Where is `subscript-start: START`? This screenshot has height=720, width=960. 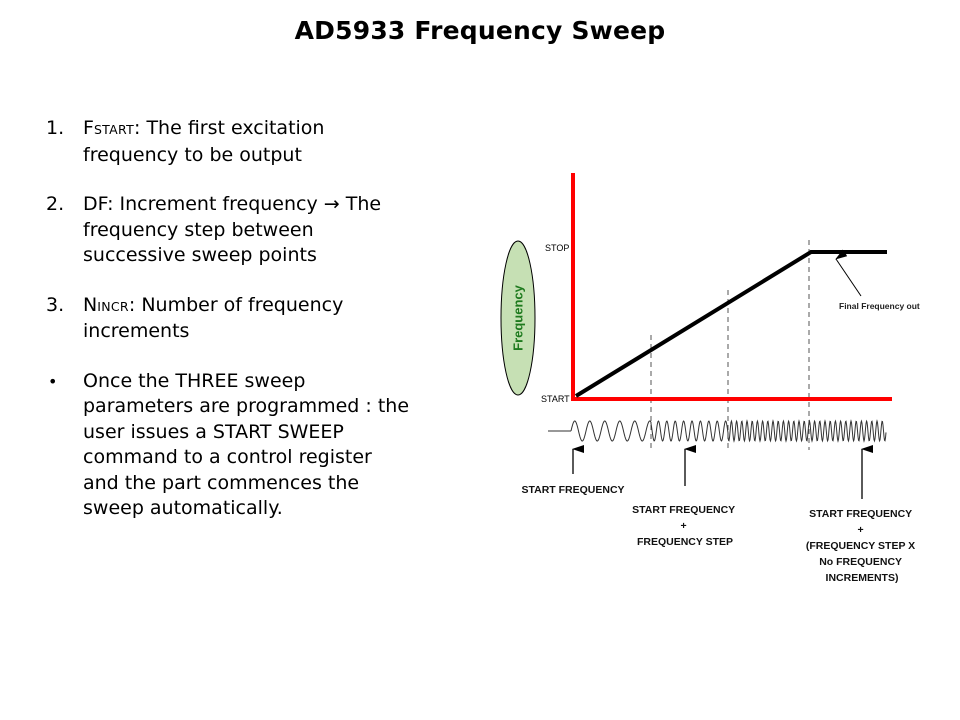 subscript-start: START is located at coordinates (113, 129).